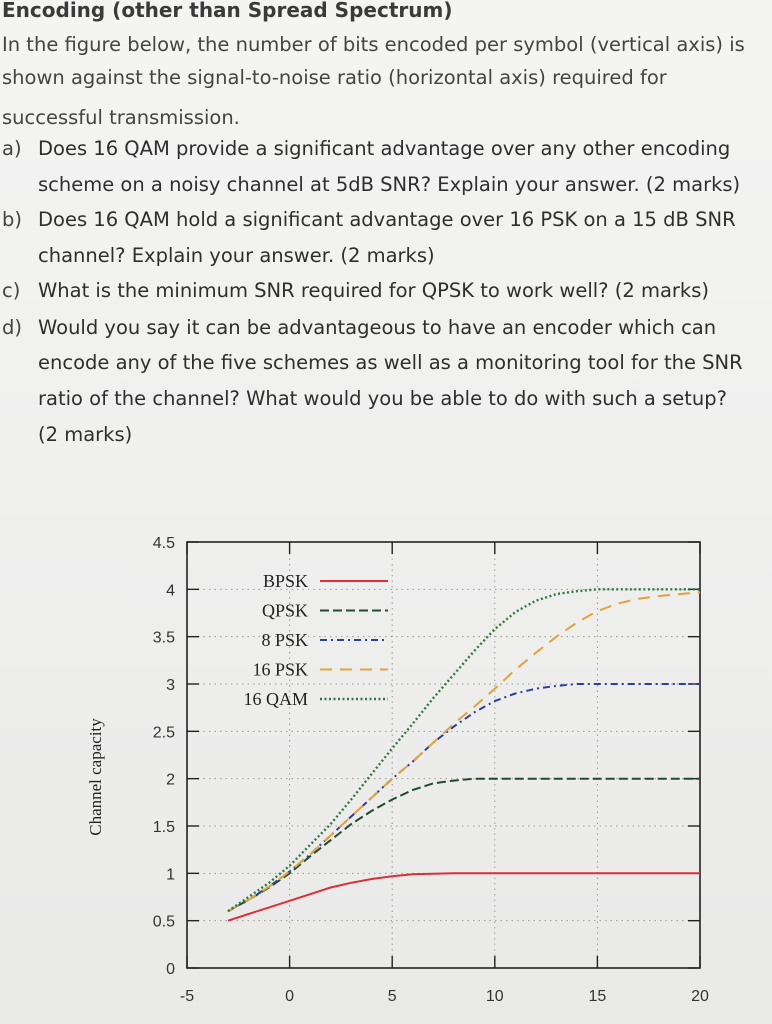  I want to click on series-line-8-psk, so click(463, 798).